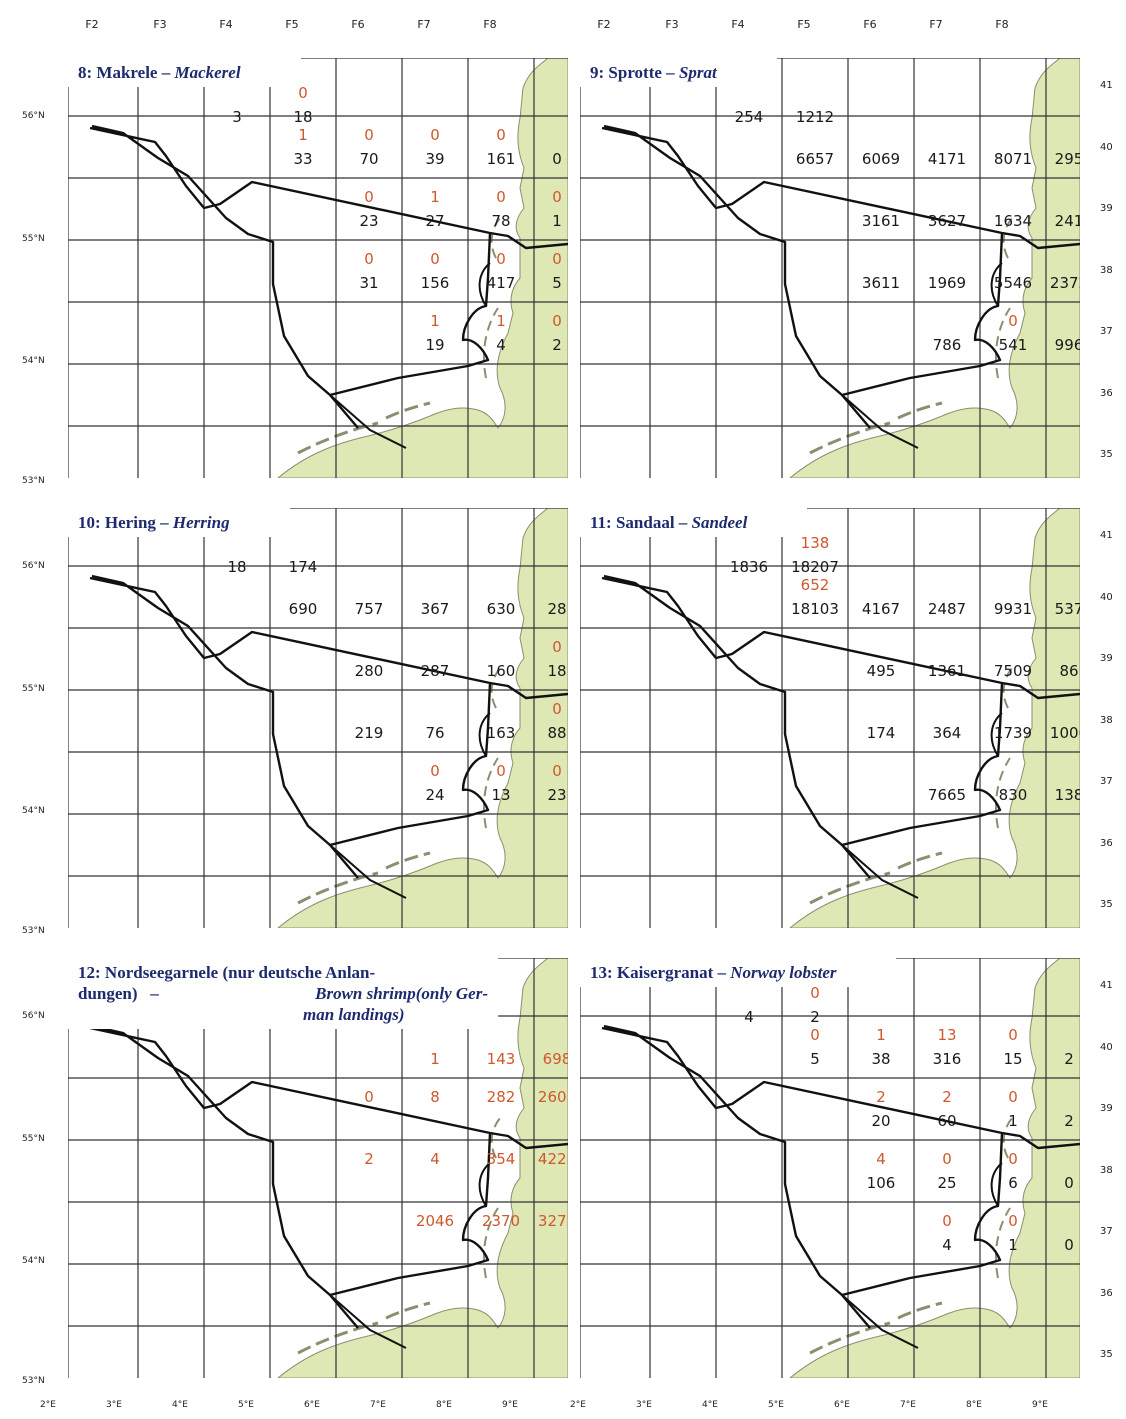 Image resolution: width=1126 pixels, height=1419 pixels. Describe the element at coordinates (435, 1159) in the screenshot. I see `value-red: 4` at that location.